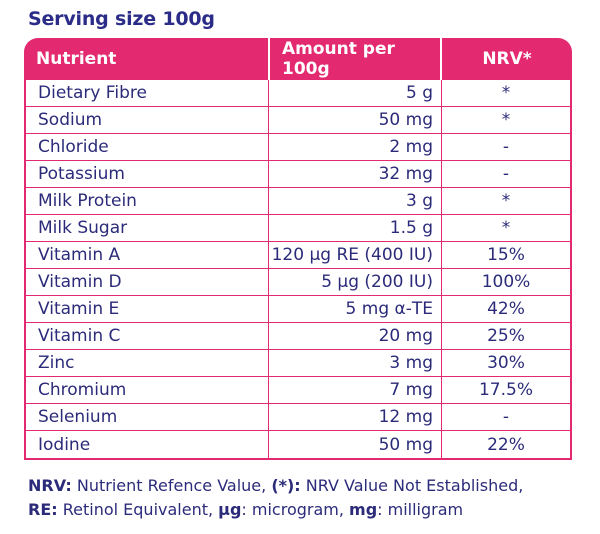 This screenshot has width=600, height=534. I want to click on amount-cell: 20 mg, so click(355, 336).